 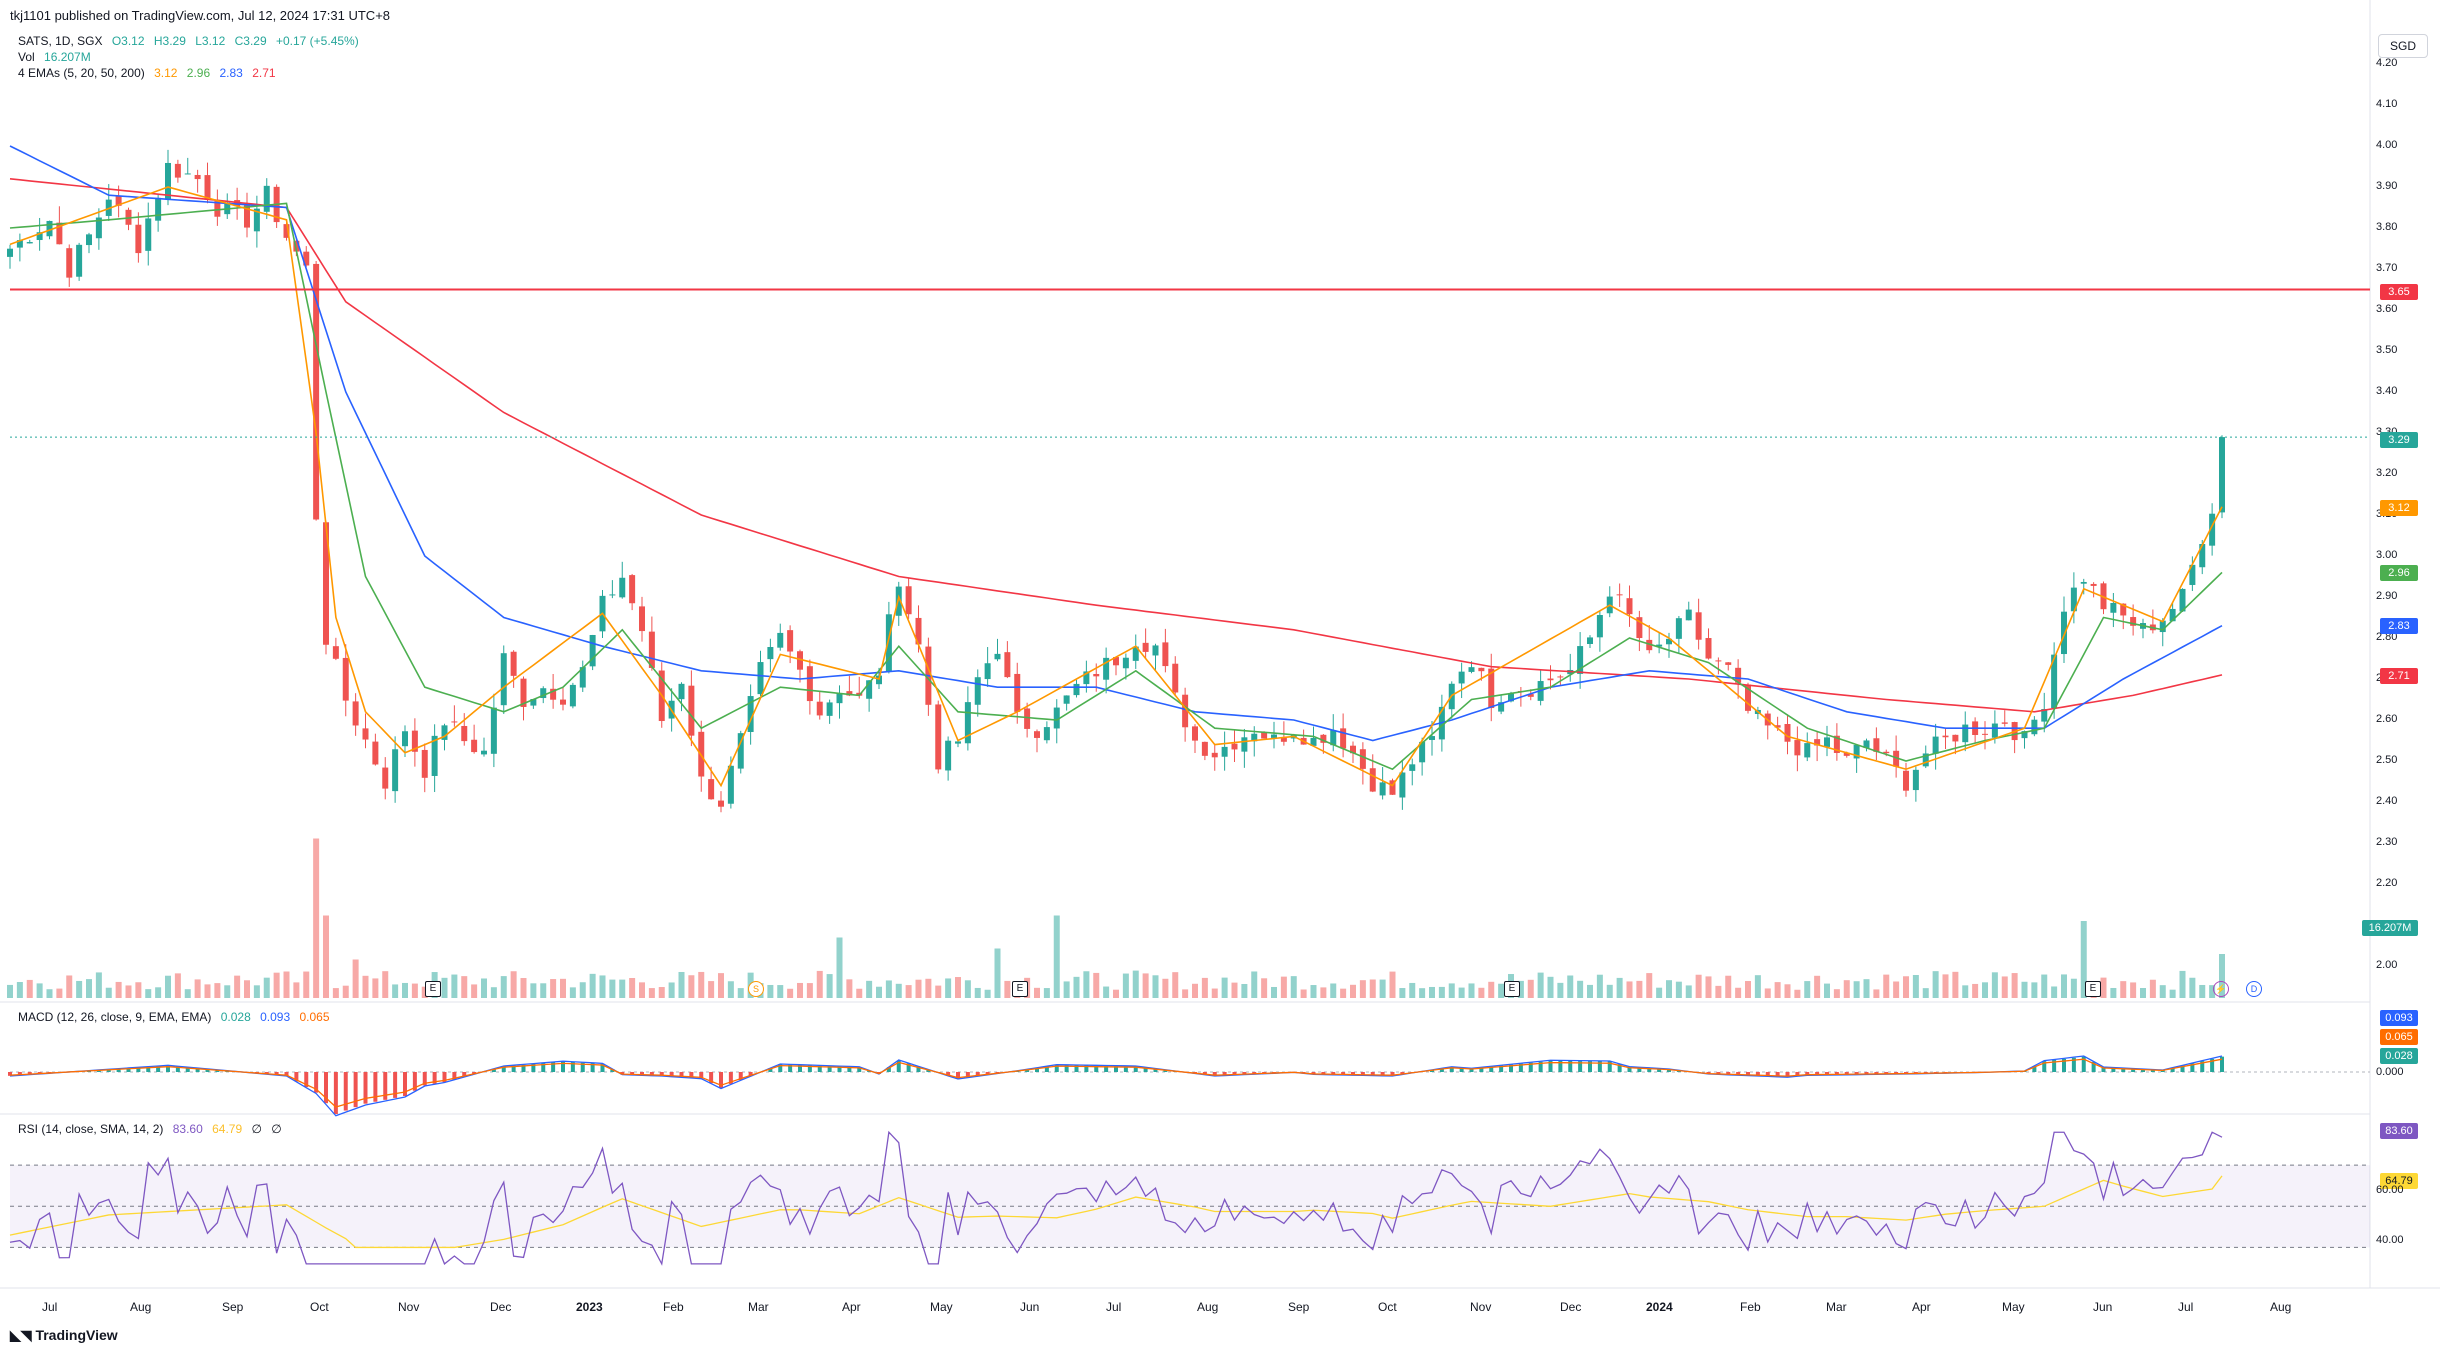 What do you see at coordinates (2403, 46) in the screenshot?
I see `currency-selector: SGD` at bounding box center [2403, 46].